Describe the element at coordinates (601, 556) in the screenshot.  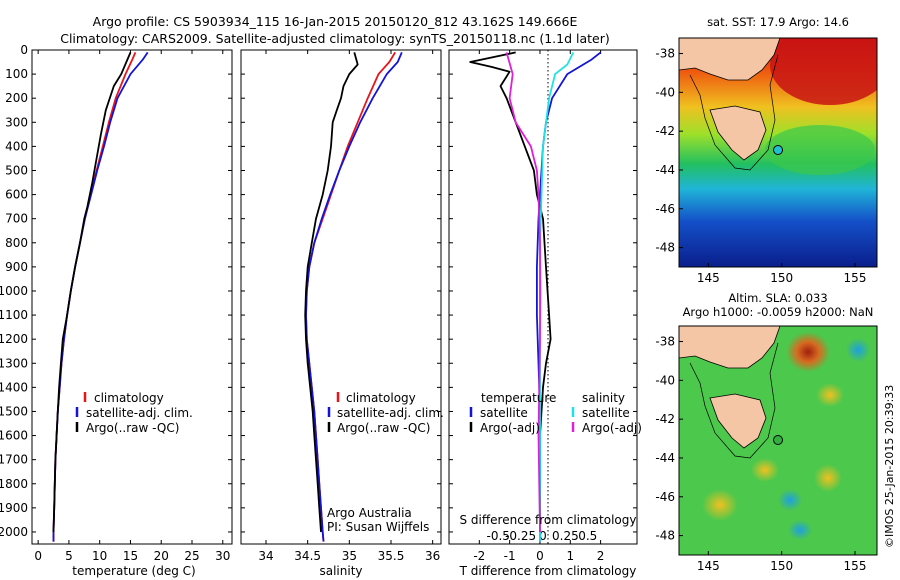
I see `difference-xtick-label: 2` at that location.